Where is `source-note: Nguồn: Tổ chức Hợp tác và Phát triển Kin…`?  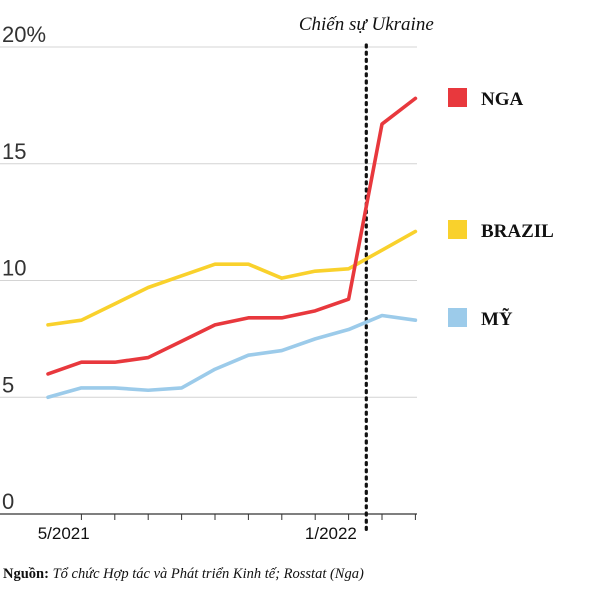
source-note: Nguồn: Tổ chức Hợp tác và Phát triển Kin… is located at coordinates (183, 574).